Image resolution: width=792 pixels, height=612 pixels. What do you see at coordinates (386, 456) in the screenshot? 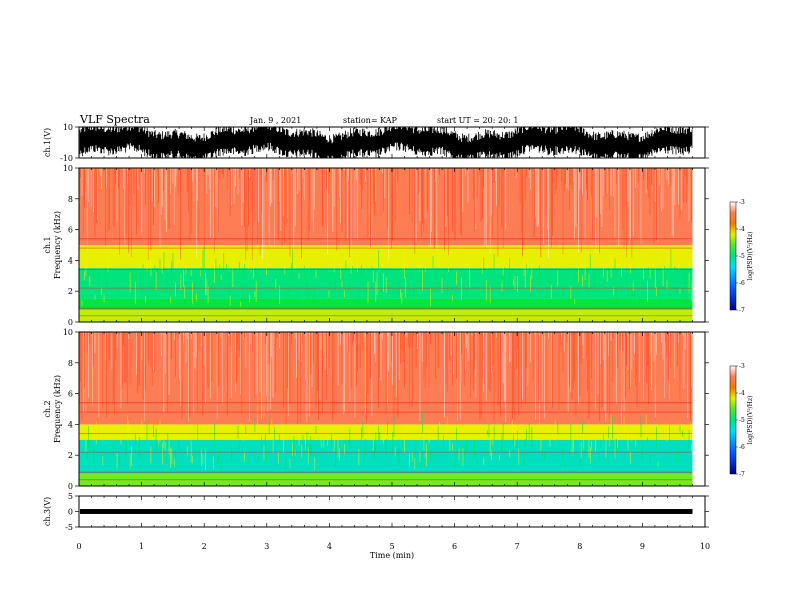
I see `ch2-spectrogram-band` at bounding box center [386, 456].